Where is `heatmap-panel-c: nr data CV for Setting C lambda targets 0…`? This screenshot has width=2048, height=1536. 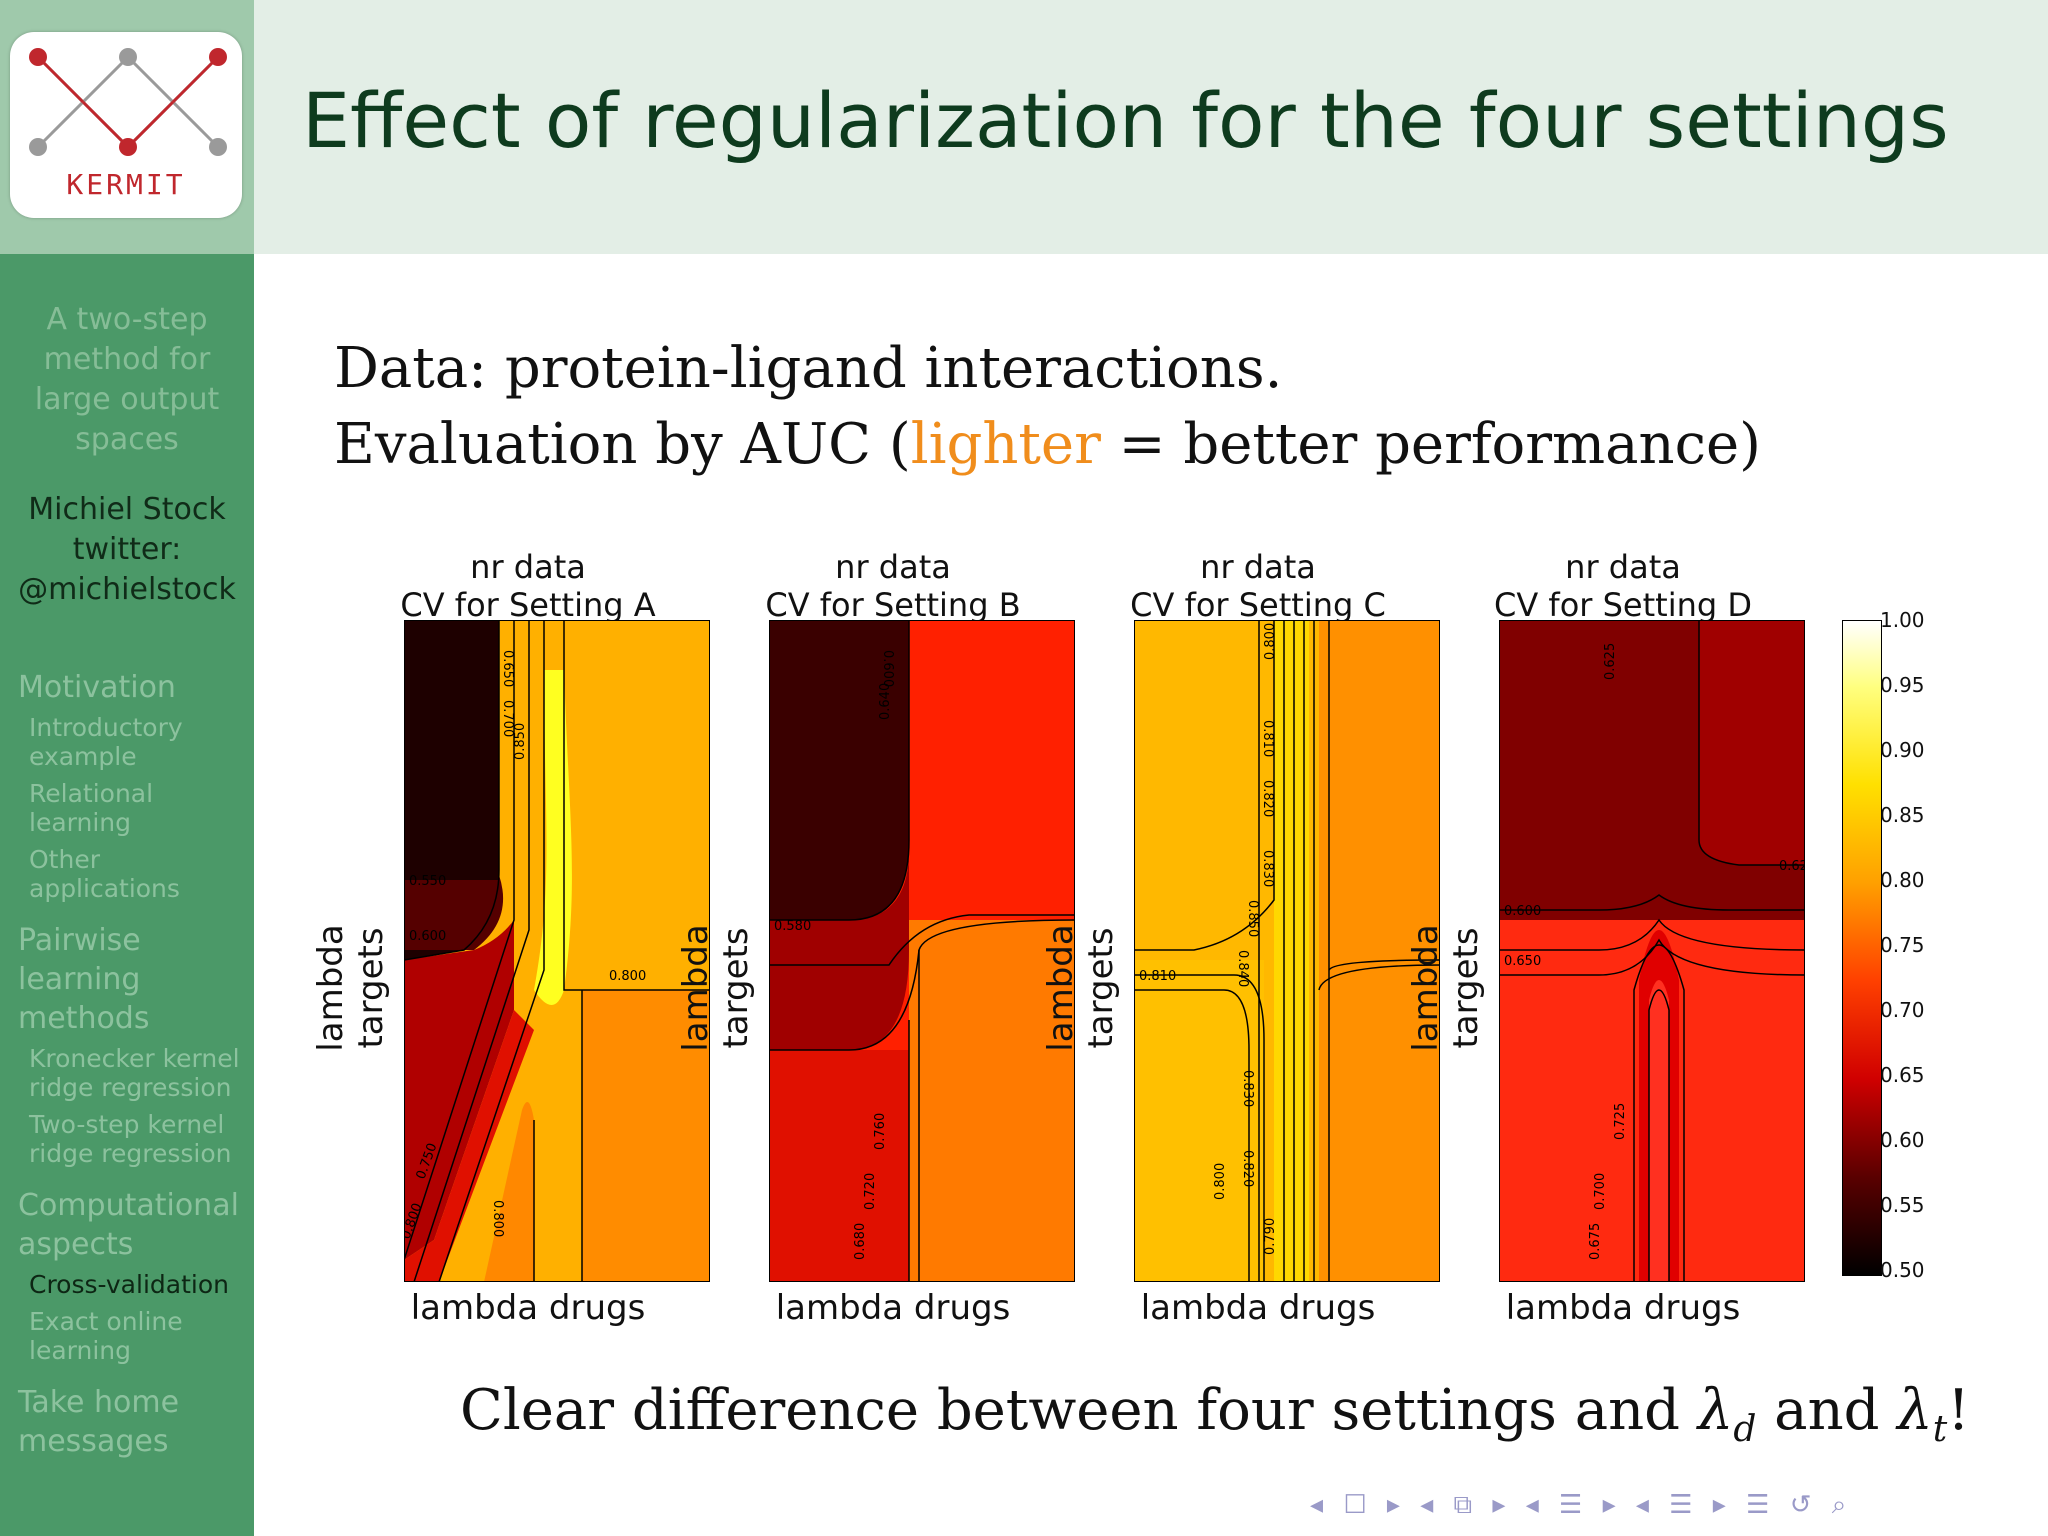 heatmap-panel-c: nr data CV for Setting C lambda targets 0… is located at coordinates (1240, 948).